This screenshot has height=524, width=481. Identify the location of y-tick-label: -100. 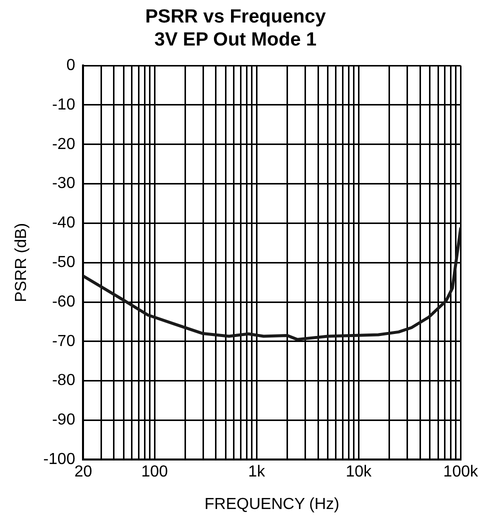
(59, 459).